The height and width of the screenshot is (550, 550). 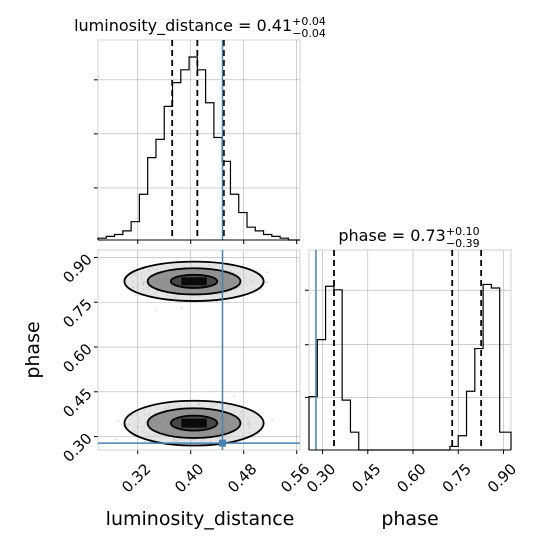 What do you see at coordinates (77, 403) in the screenshot?
I see `y-tick-label: 0.45` at bounding box center [77, 403].